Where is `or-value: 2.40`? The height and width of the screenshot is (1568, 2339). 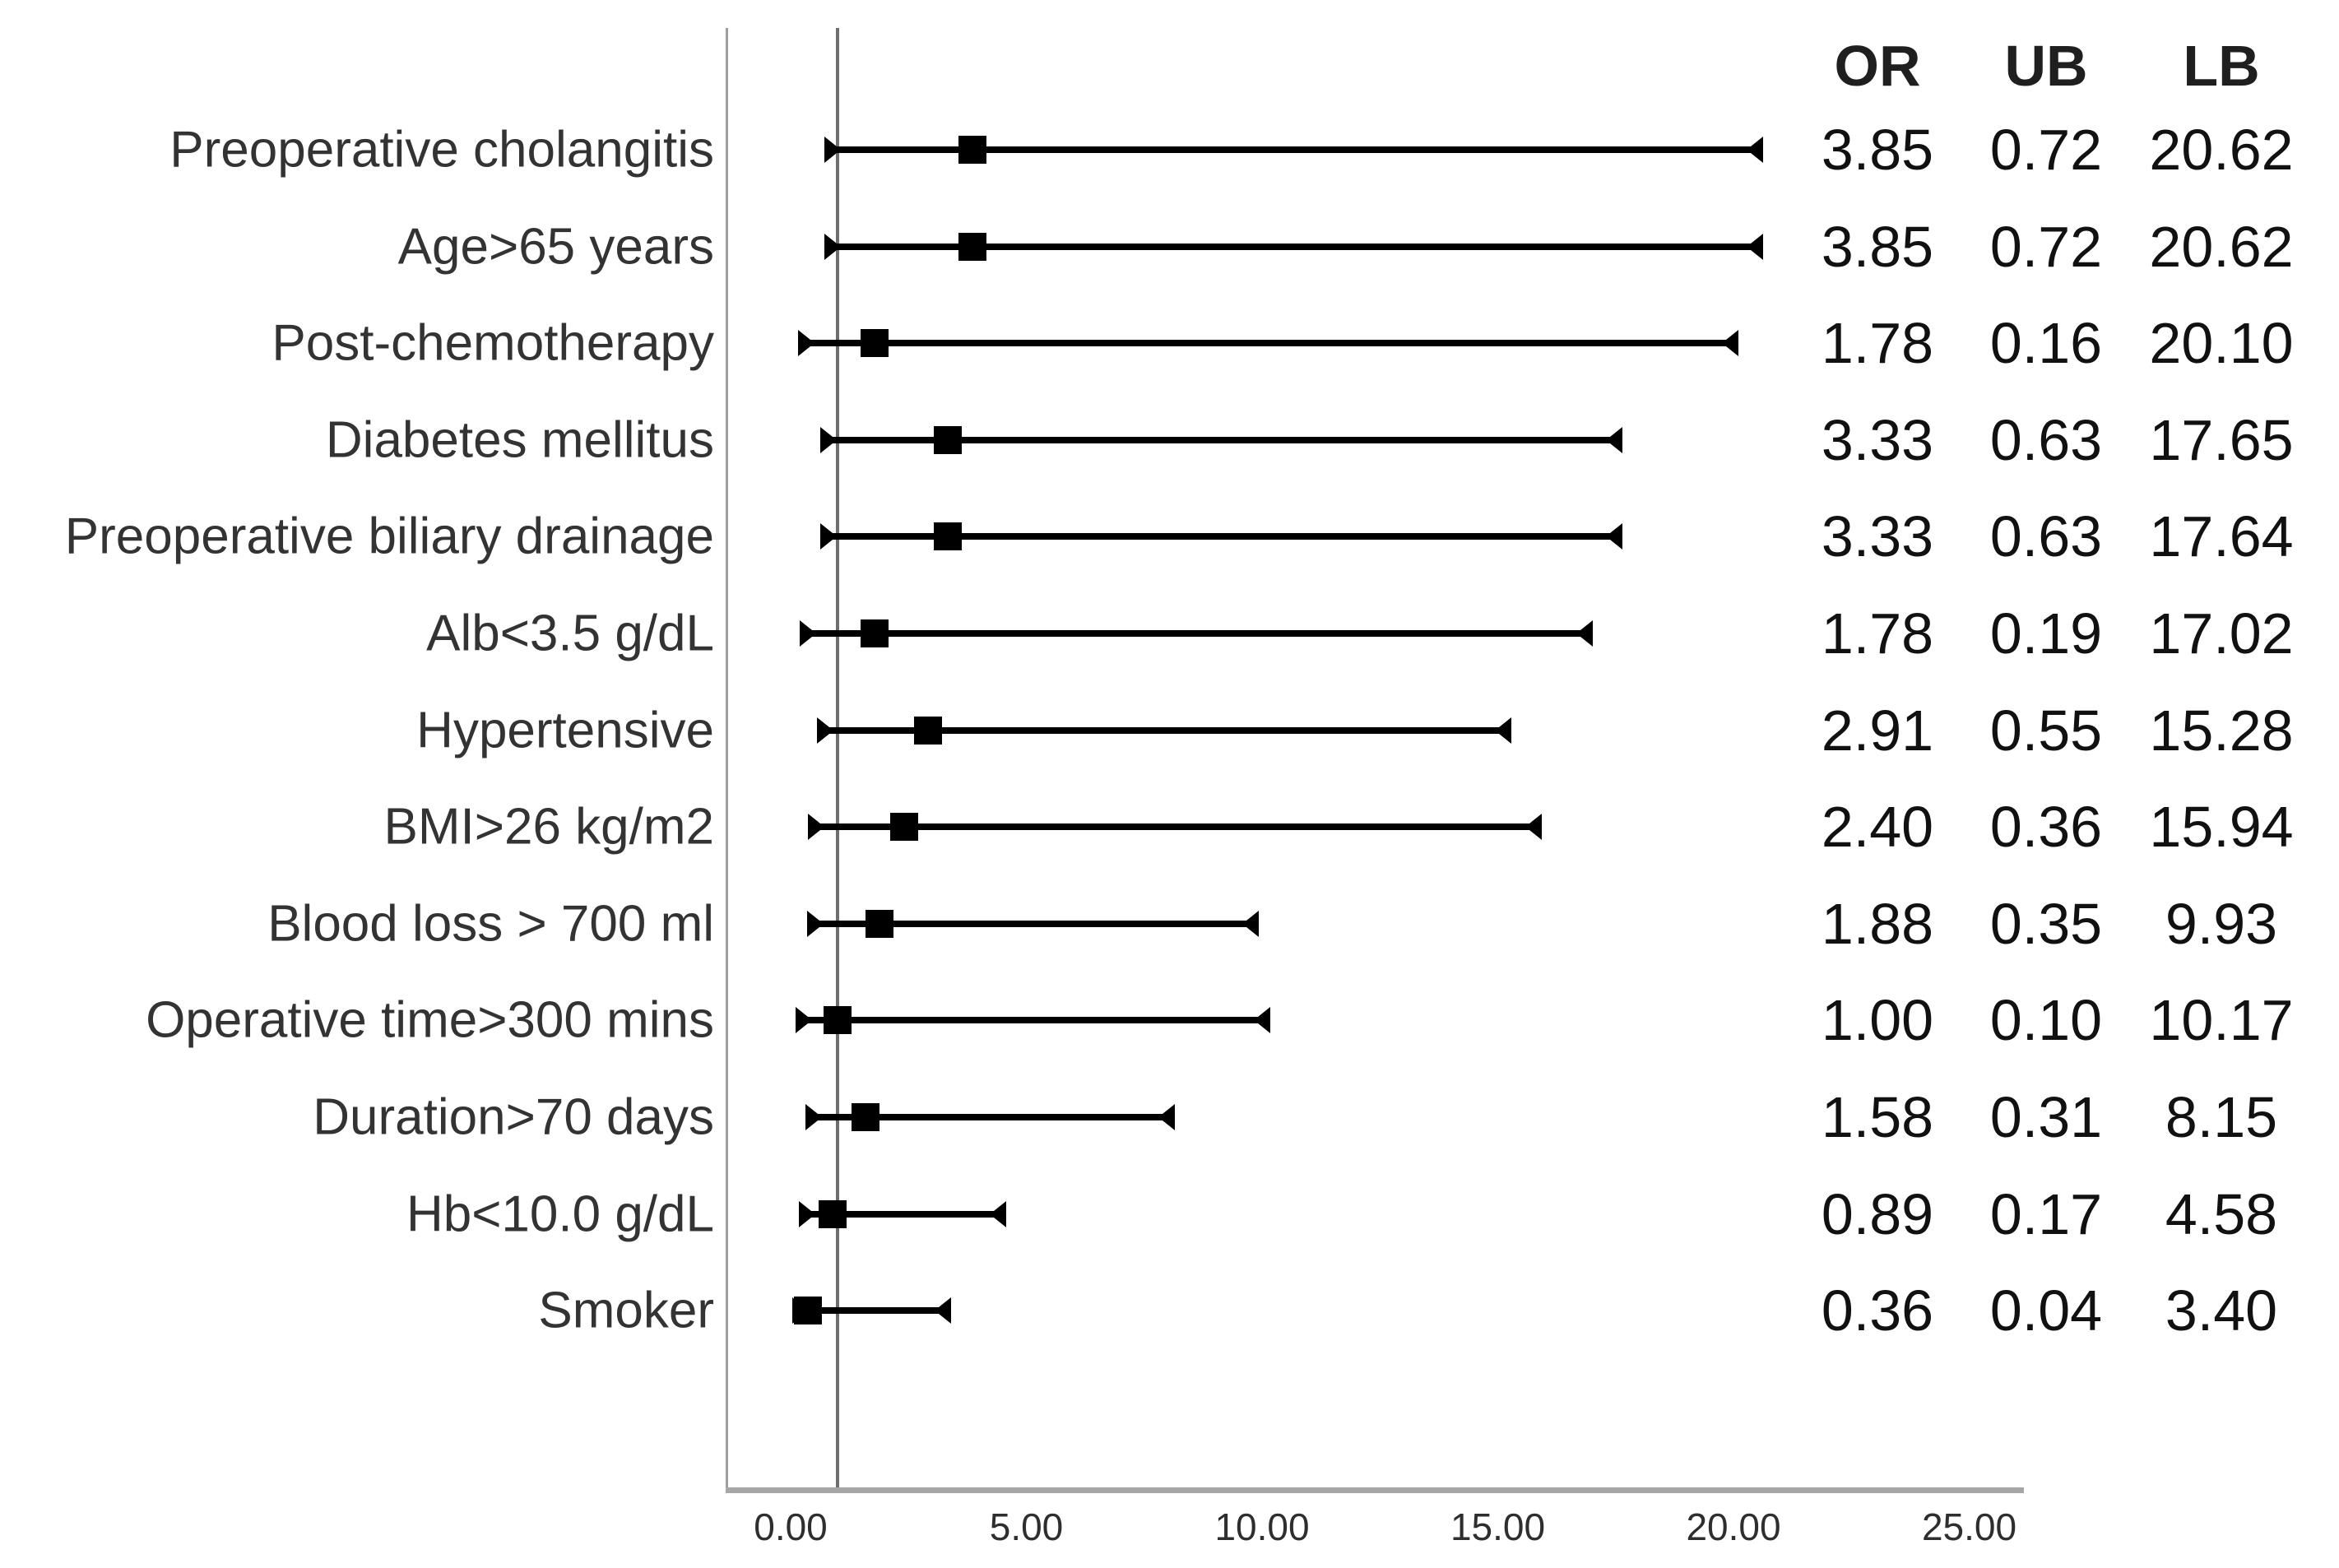
or-value: 2.40 is located at coordinates (1877, 827).